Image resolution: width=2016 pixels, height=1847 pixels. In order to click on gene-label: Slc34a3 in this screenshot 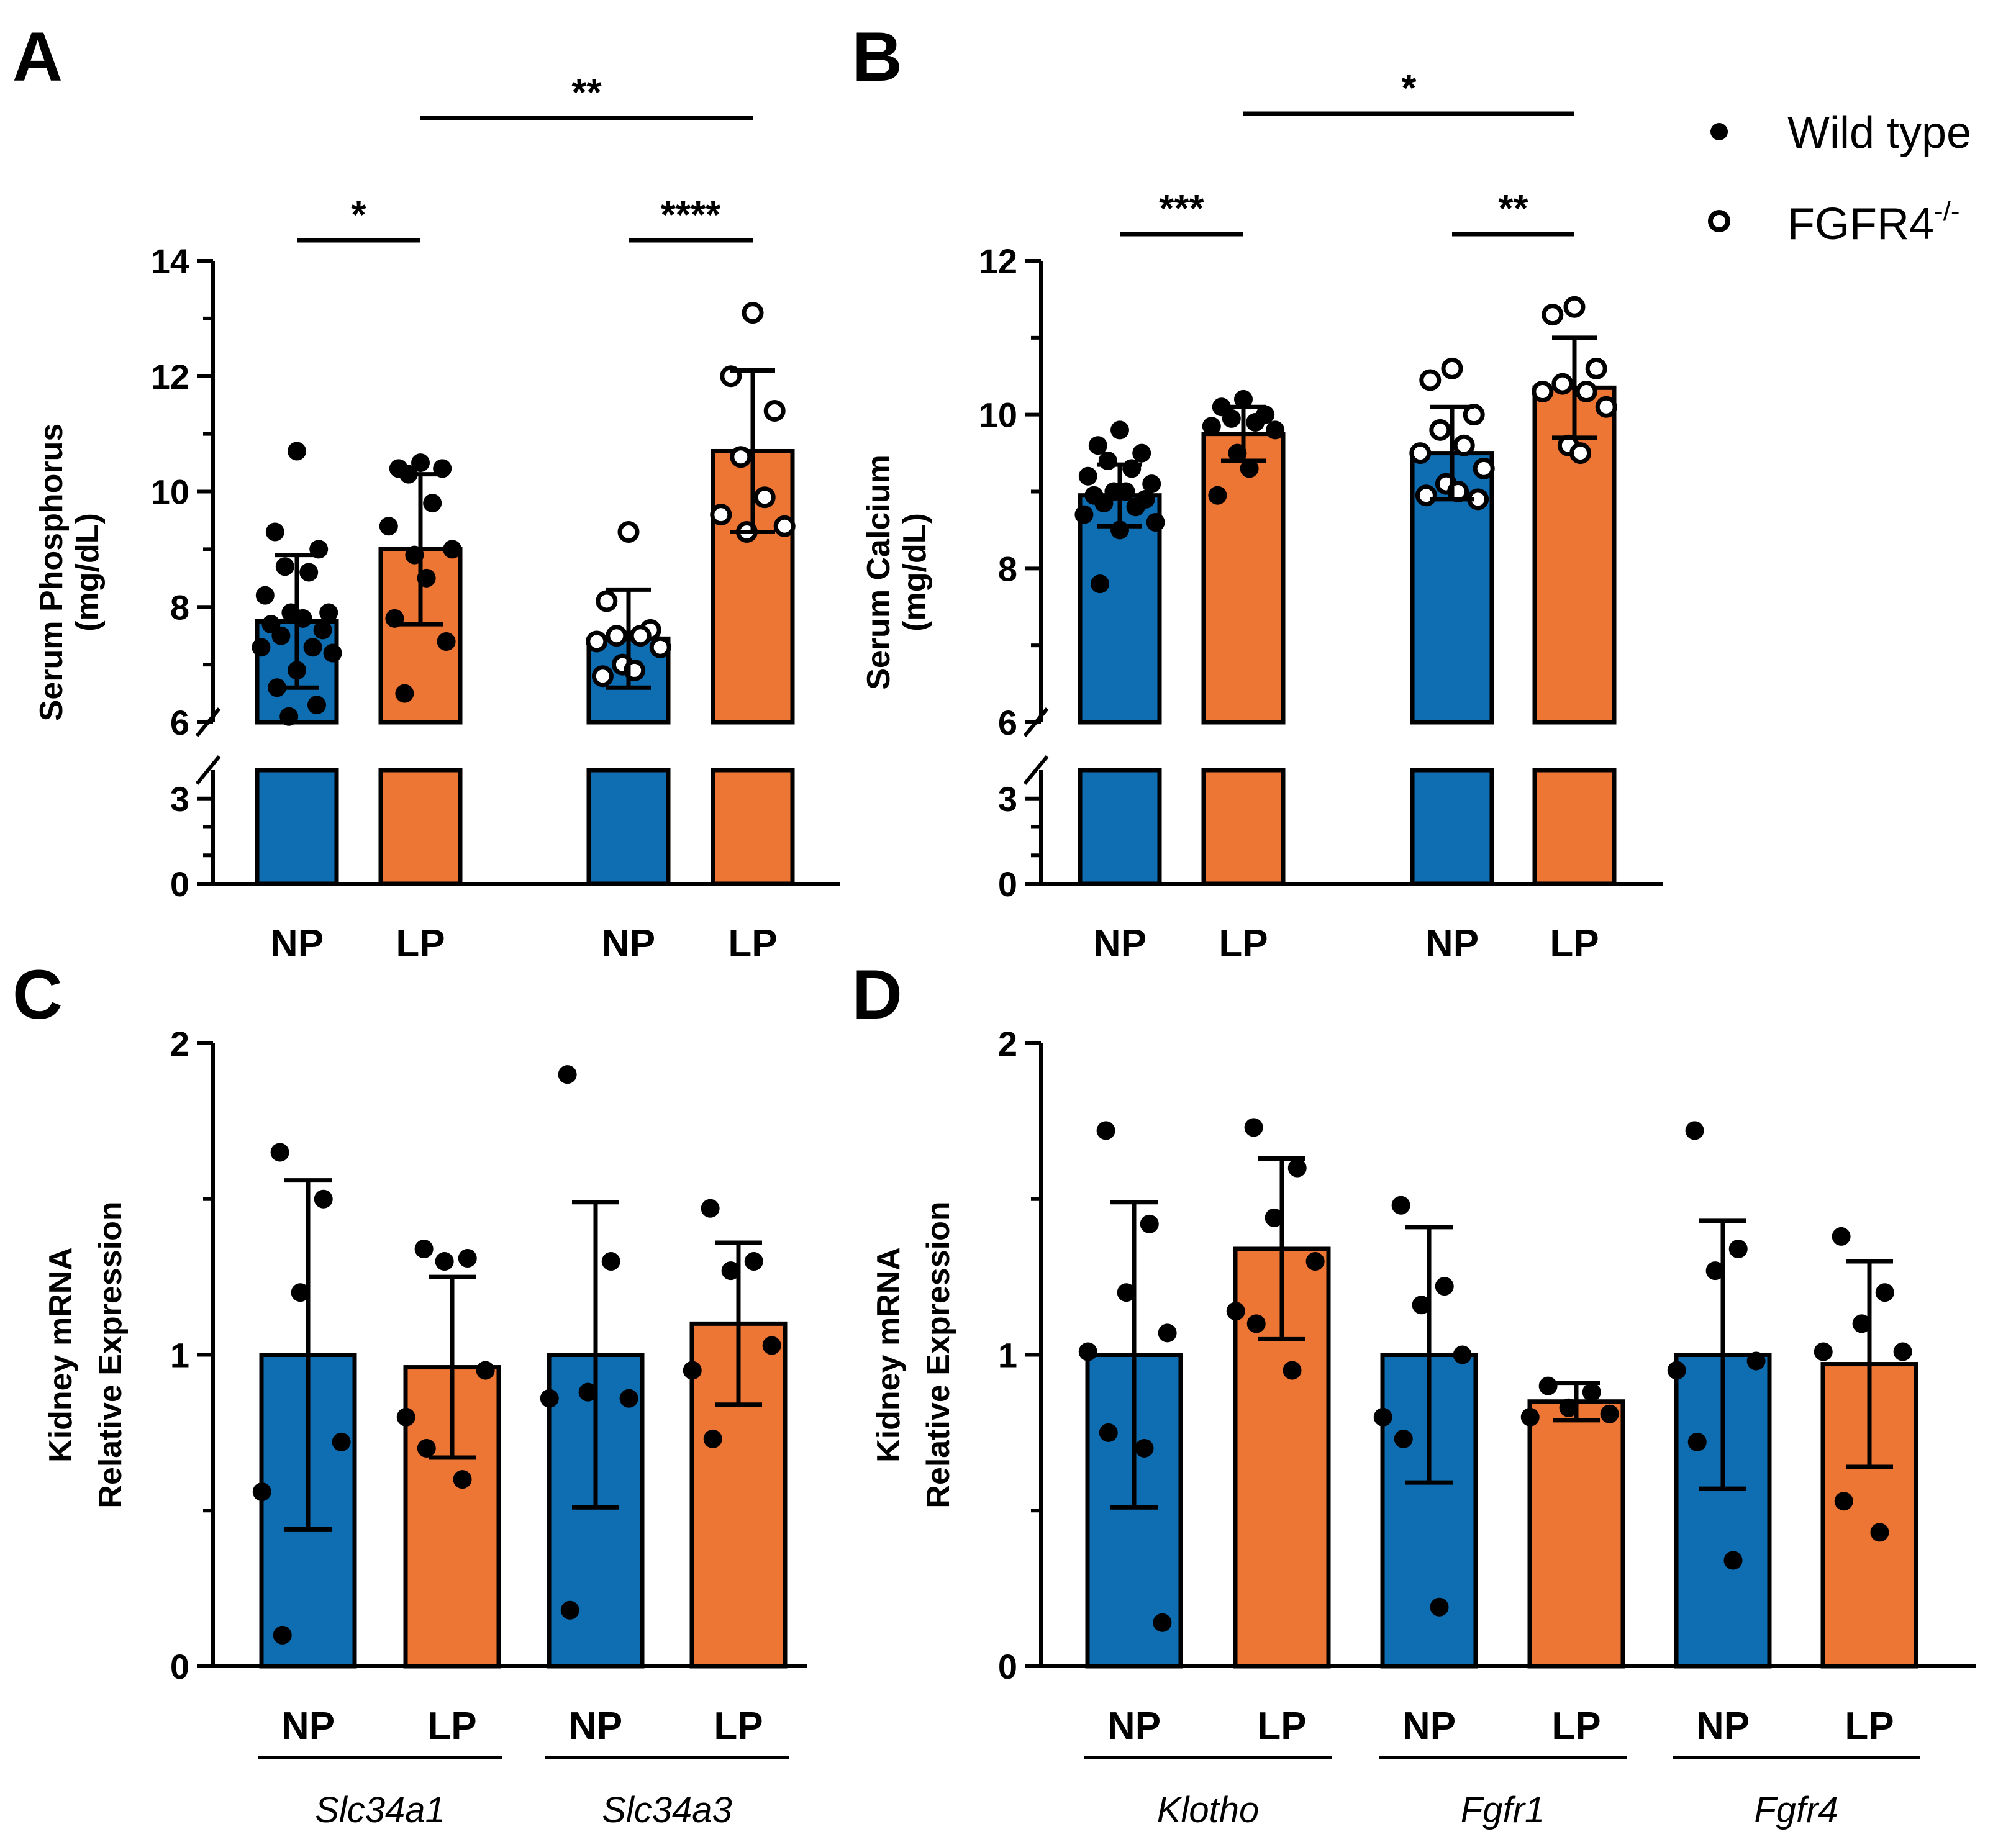, I will do `click(667, 1810)`.